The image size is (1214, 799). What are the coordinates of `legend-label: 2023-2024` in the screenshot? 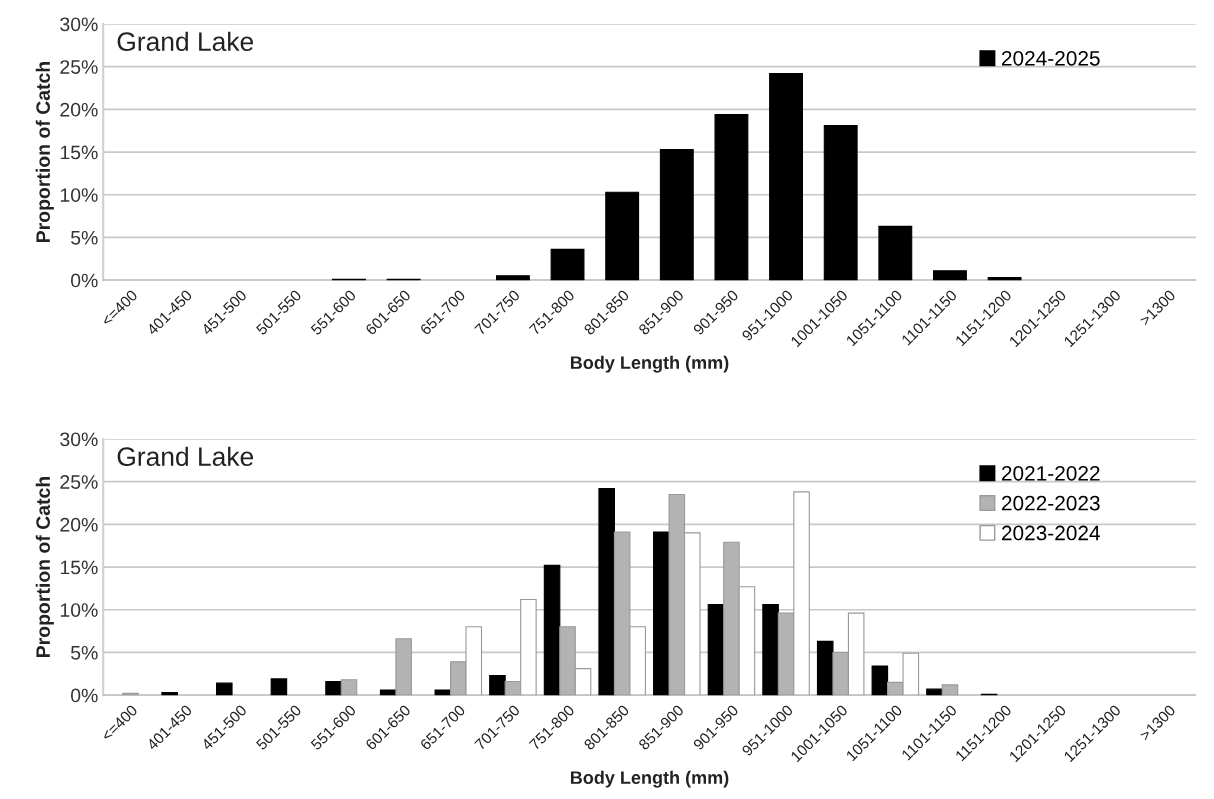 It's located at (1050, 533).